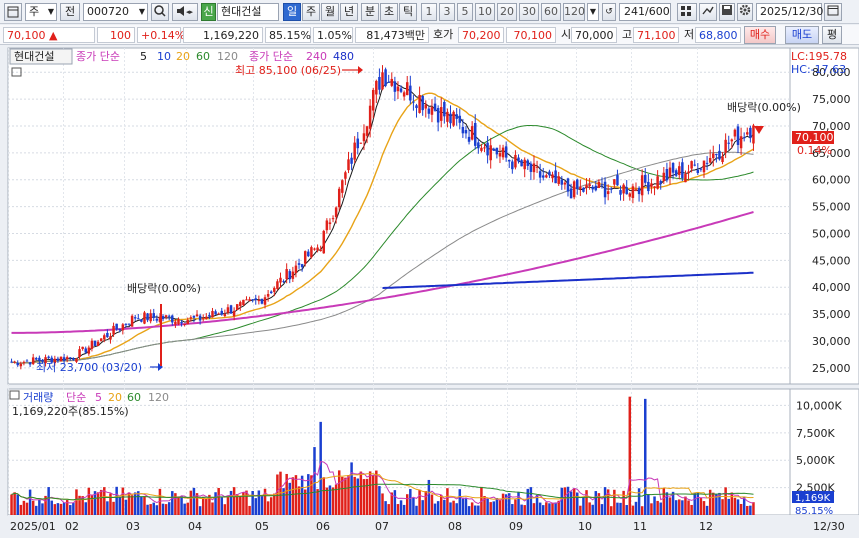 The height and width of the screenshot is (538, 859). I want to click on high-arrow-head, so click(360, 70).